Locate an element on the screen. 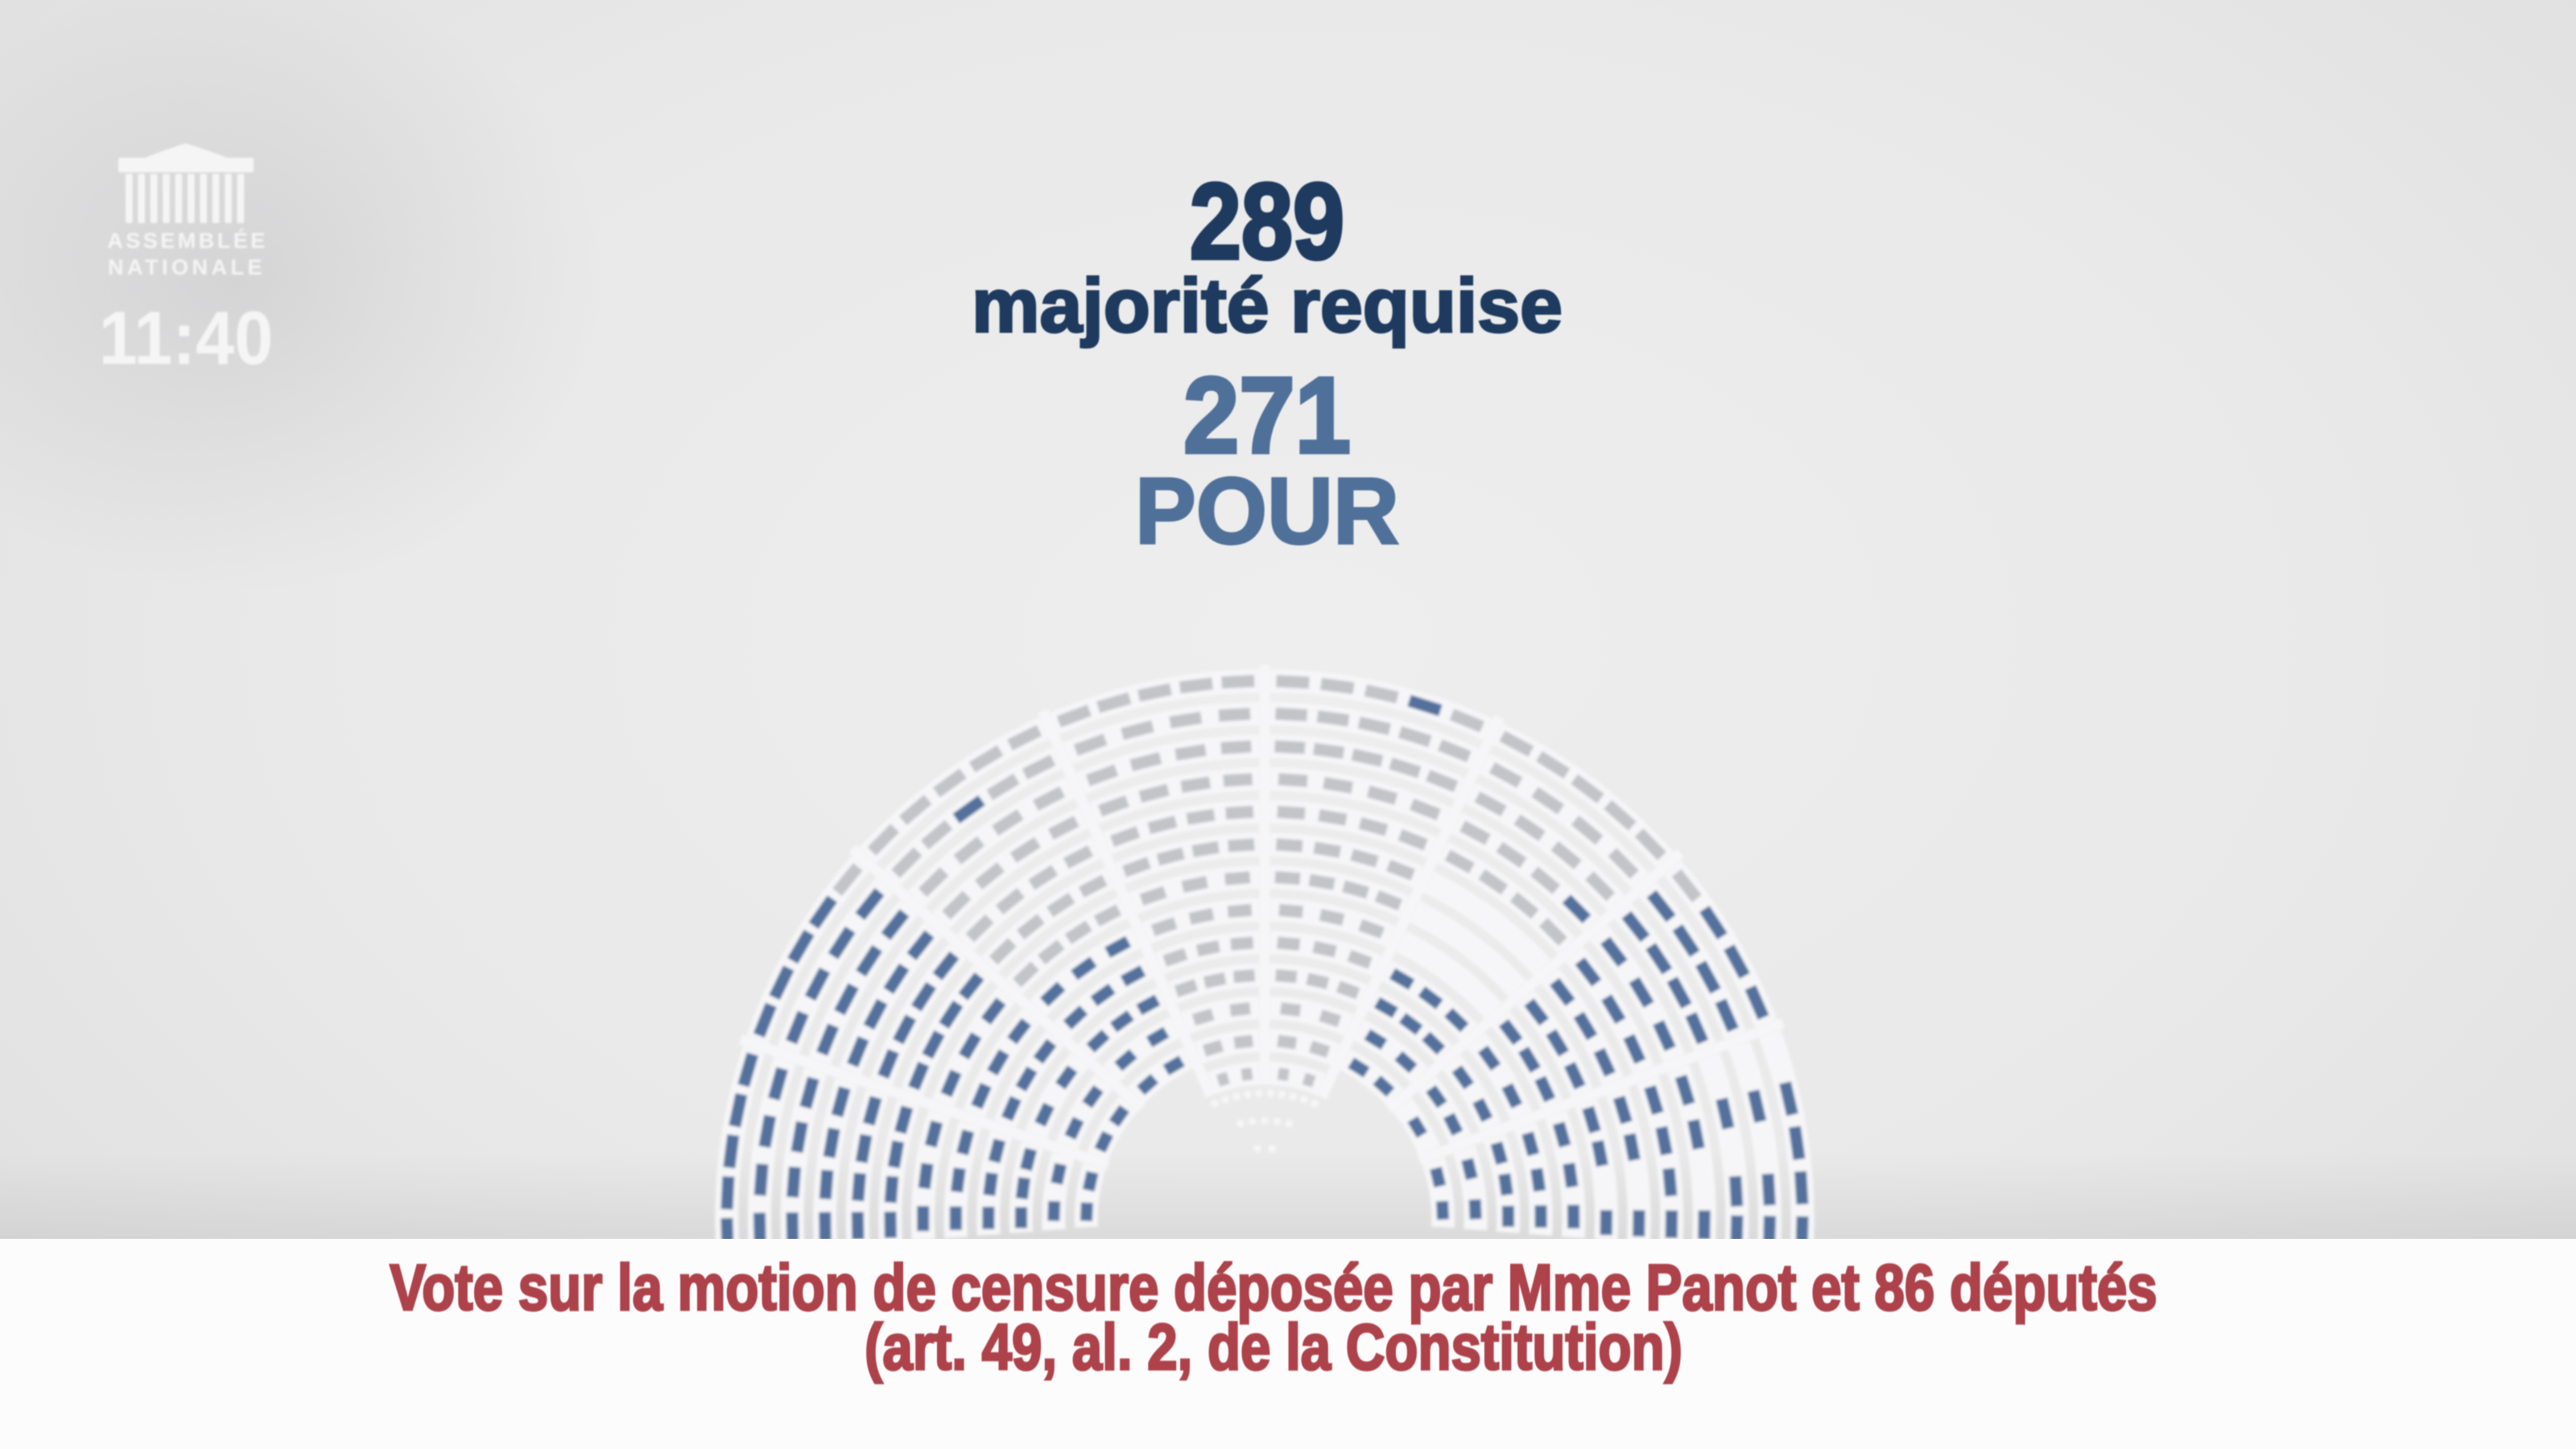  svg-text: ASSEMBLÉE is located at coordinates (187, 240).